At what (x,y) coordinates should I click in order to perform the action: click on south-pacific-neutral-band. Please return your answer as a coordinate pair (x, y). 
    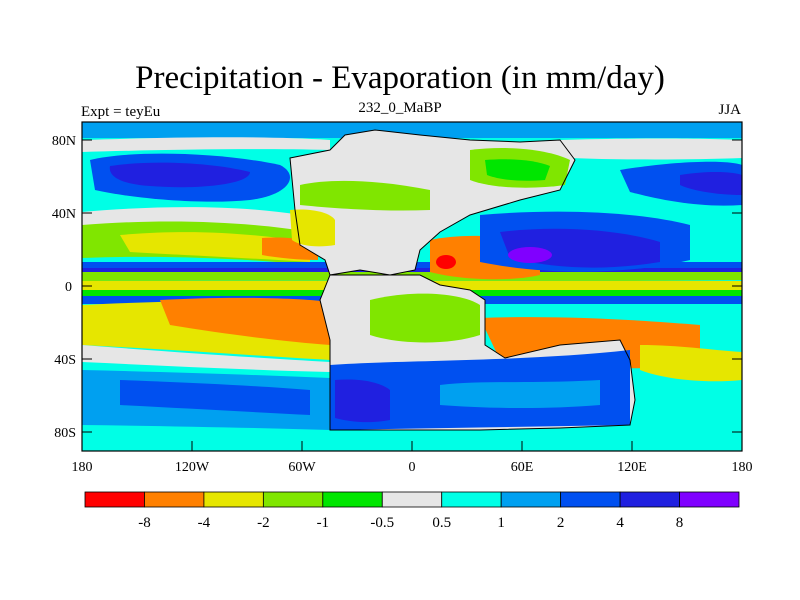
    Looking at the image, I should click on (206, 358).